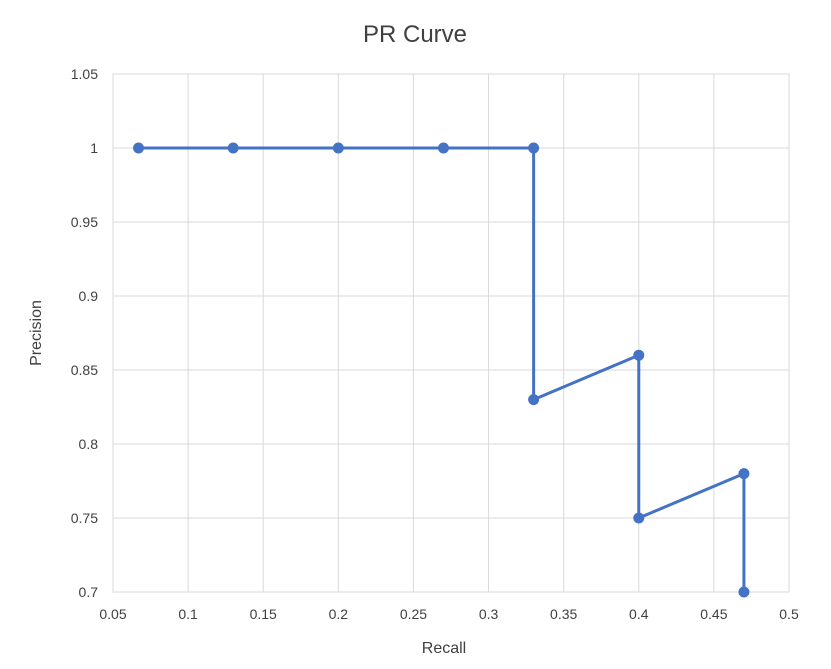 Image resolution: width=831 pixels, height=669 pixels. What do you see at coordinates (112, 614) in the screenshot?
I see `x-tick-label: 0.05` at bounding box center [112, 614].